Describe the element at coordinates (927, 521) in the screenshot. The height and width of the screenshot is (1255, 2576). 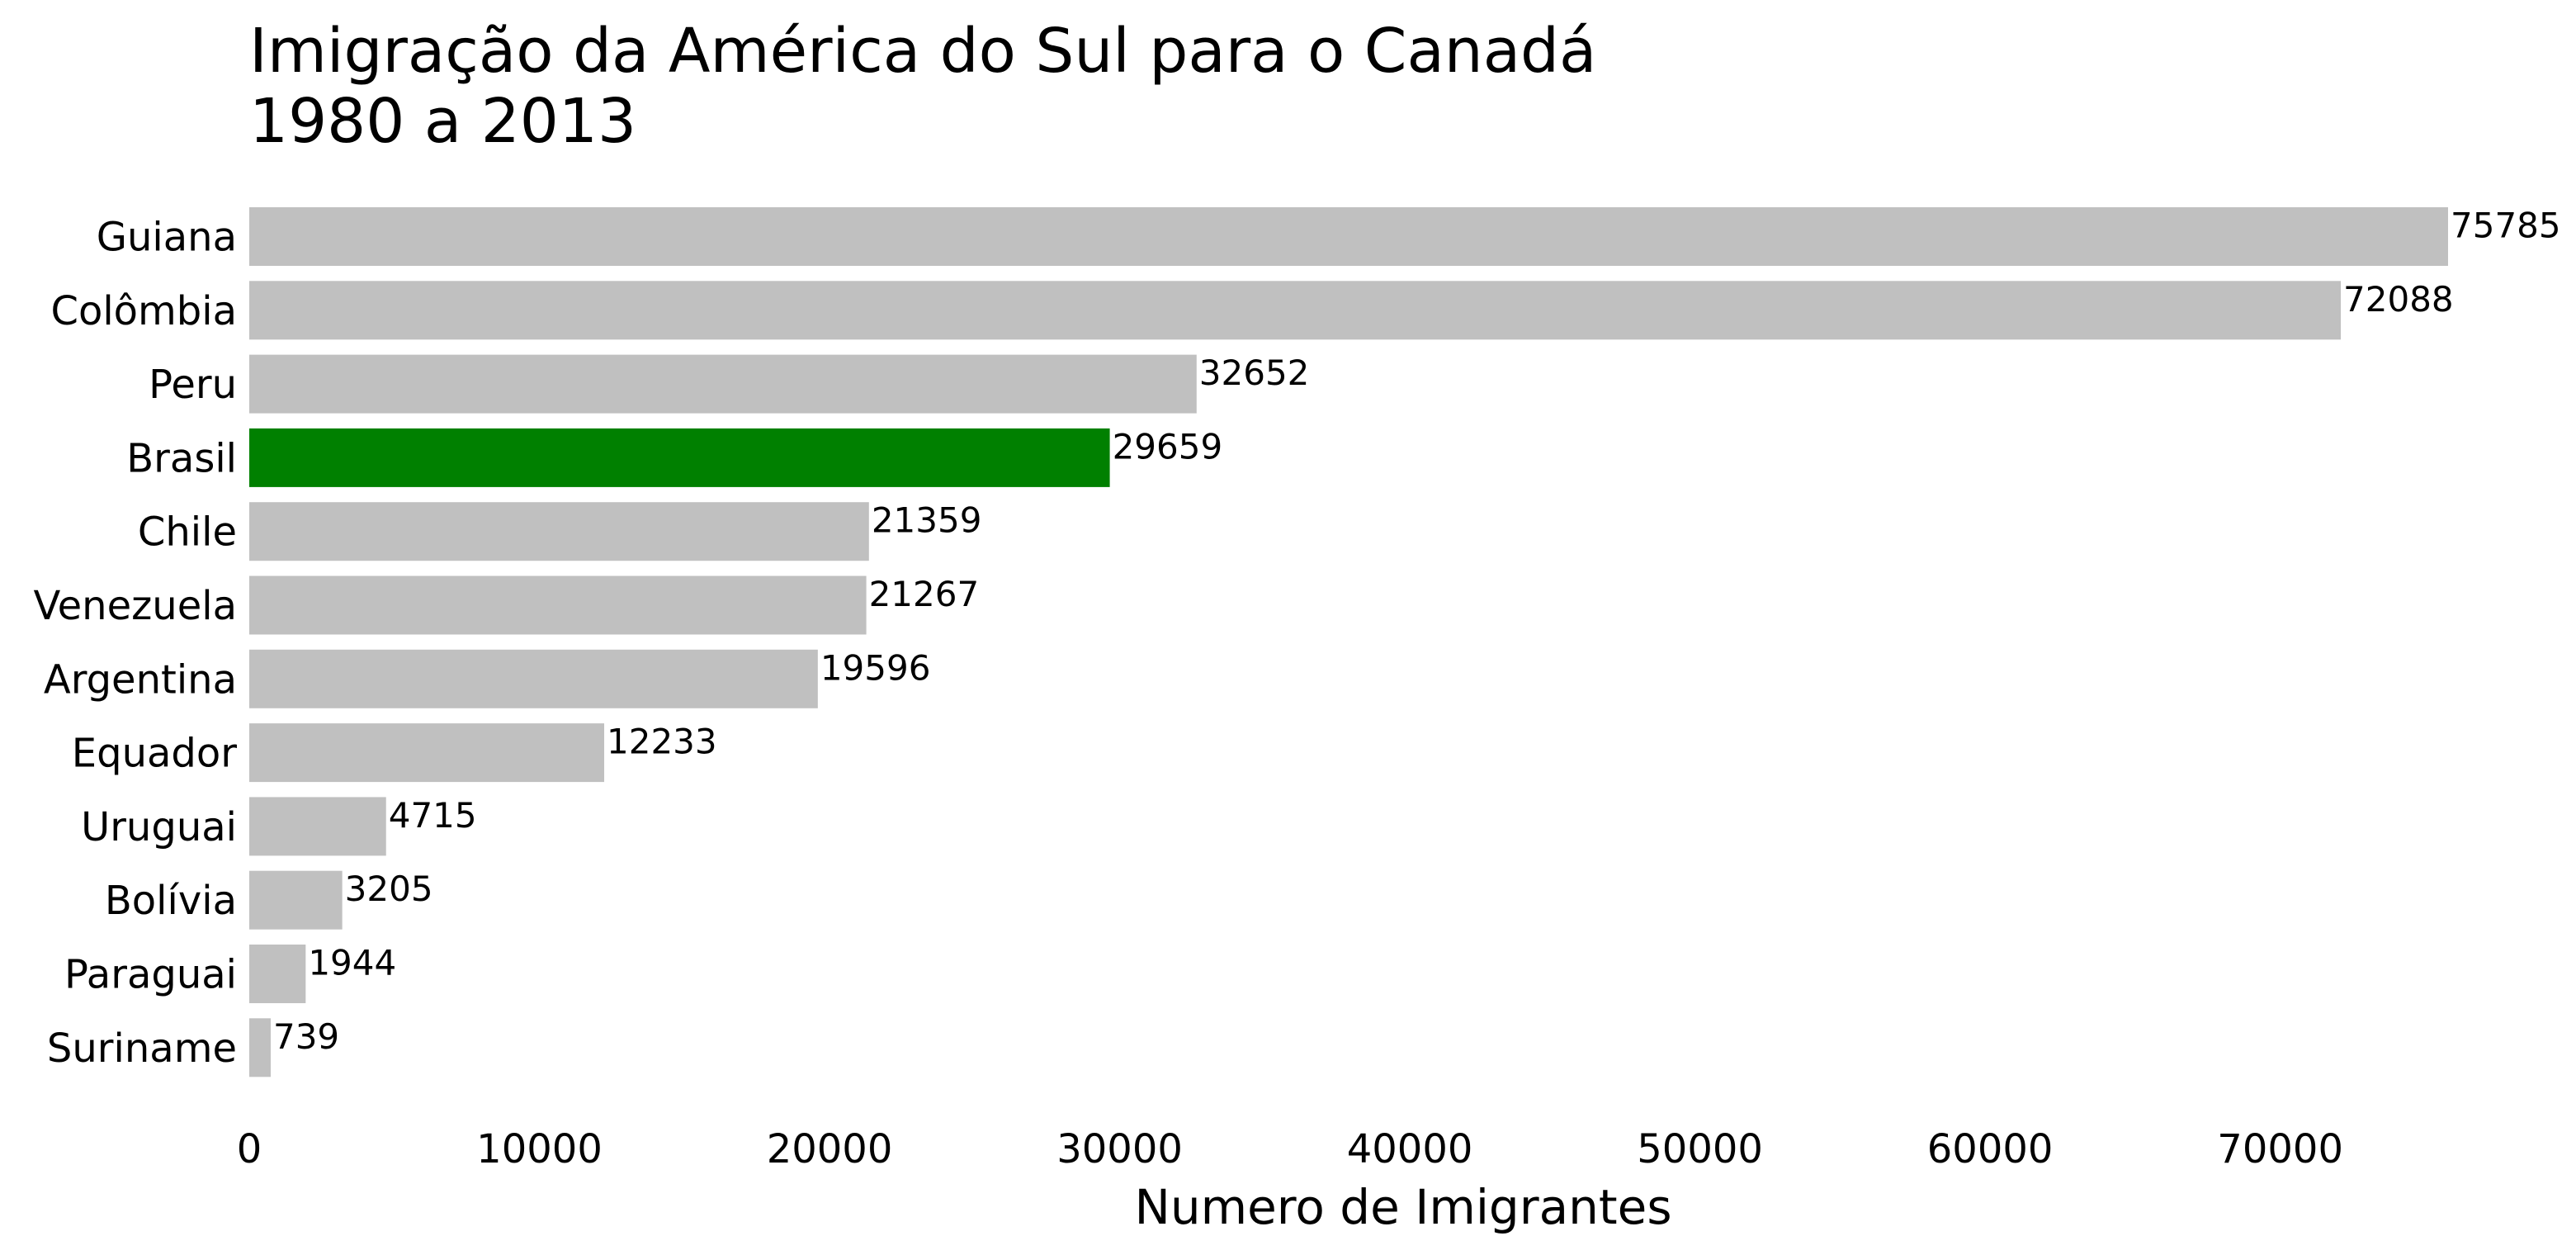
I see `value-label-chile: 21359` at that location.